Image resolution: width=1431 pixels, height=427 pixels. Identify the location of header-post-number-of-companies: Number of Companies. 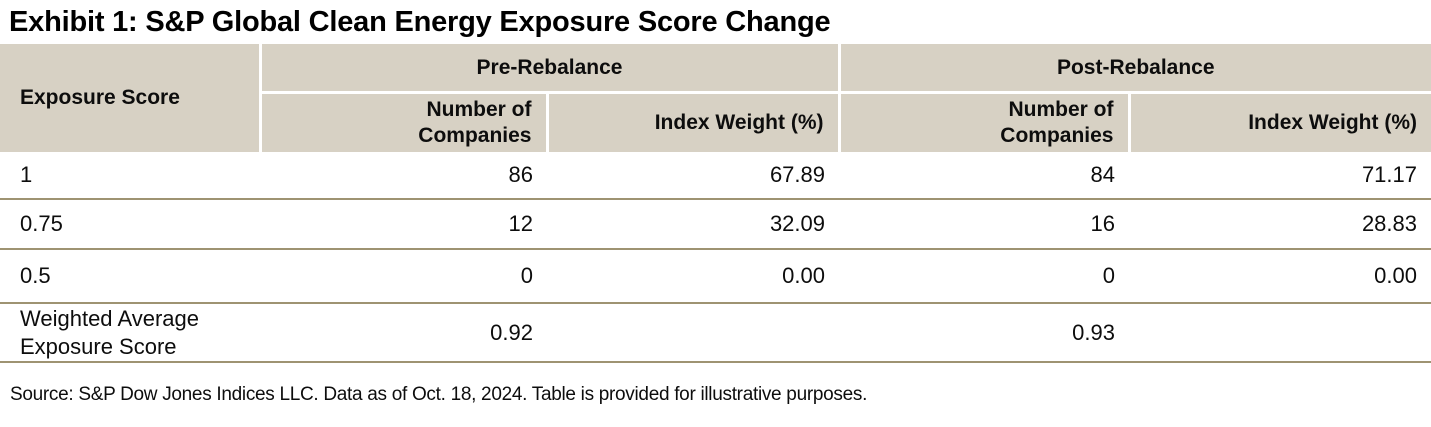
(983, 122).